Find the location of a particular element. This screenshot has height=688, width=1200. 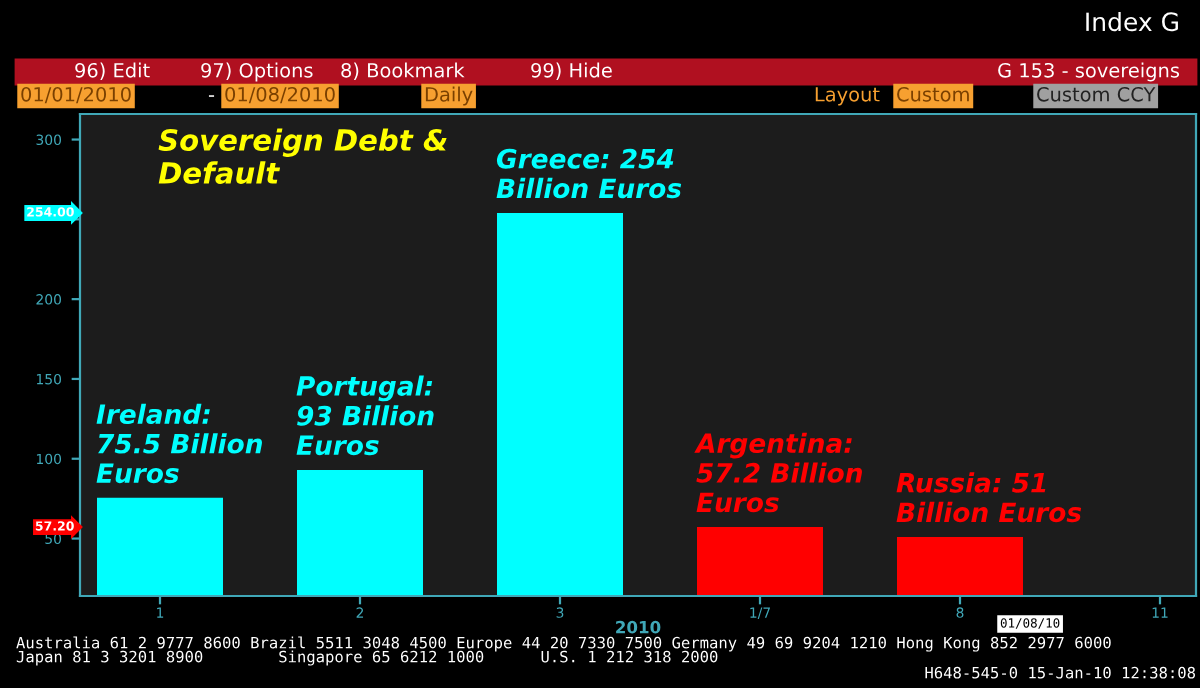

text: 01/01/2010 is located at coordinates (76, 95).